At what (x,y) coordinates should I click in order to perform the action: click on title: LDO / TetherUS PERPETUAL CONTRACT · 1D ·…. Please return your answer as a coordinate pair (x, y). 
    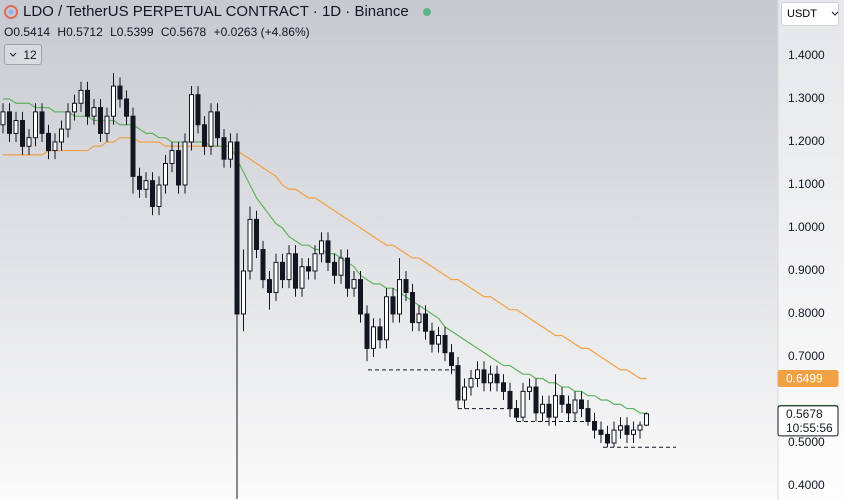
    Looking at the image, I should click on (216, 11).